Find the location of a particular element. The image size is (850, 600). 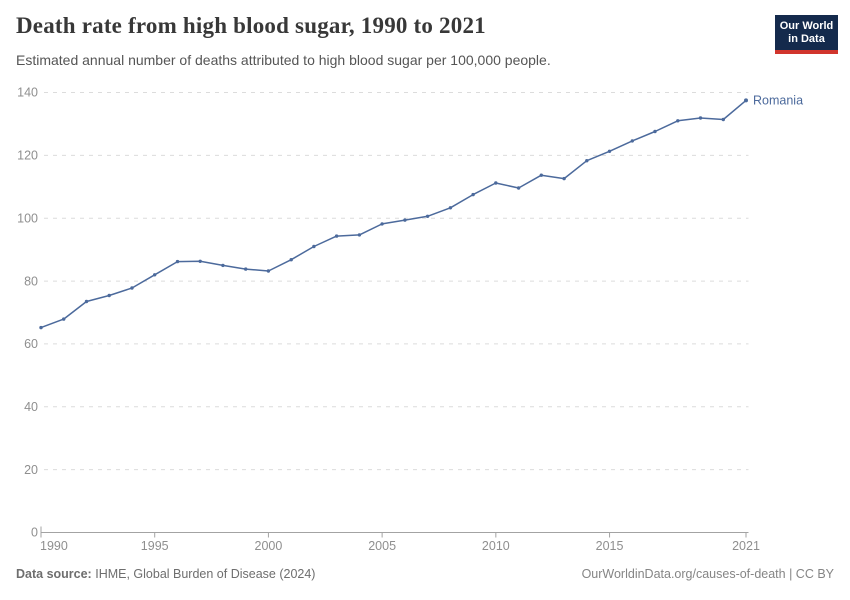

x-axis-tick-label: 2005 is located at coordinates (382, 546).